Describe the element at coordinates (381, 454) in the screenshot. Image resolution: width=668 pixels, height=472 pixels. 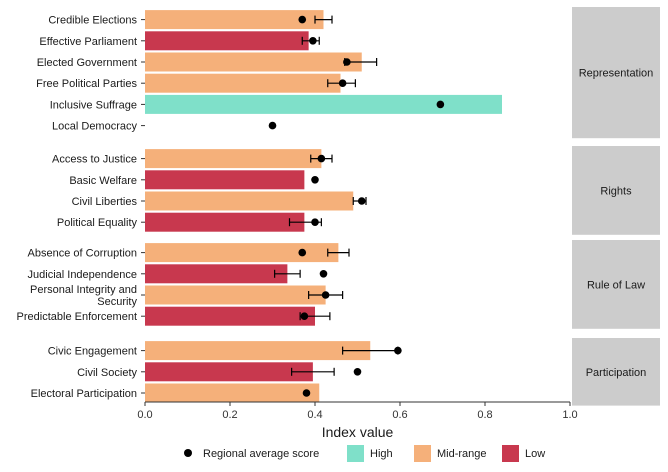
I see `legend-label: High` at that location.